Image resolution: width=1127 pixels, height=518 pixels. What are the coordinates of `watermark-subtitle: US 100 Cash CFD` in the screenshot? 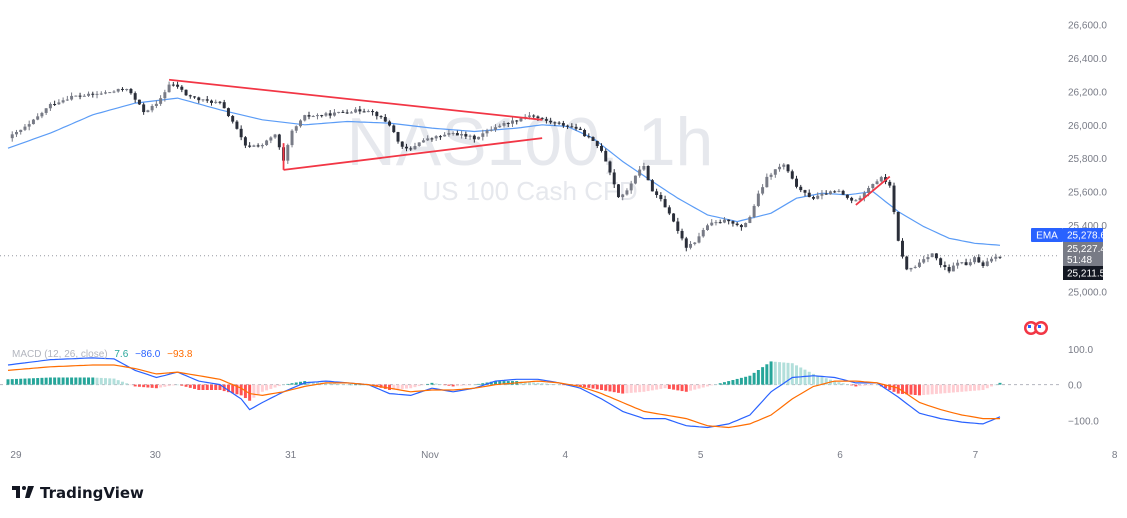 It's located at (529, 191).